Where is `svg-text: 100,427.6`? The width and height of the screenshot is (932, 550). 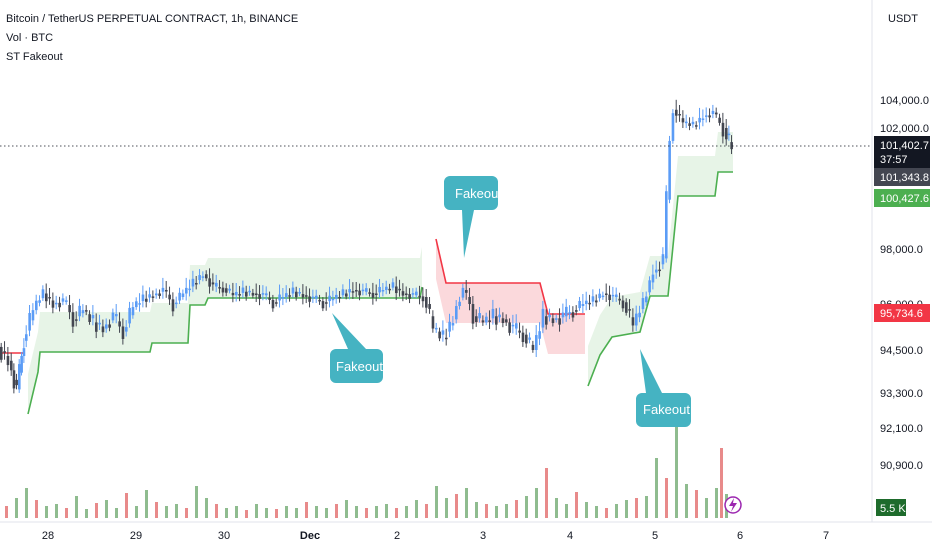 svg-text: 100,427.6 is located at coordinates (904, 199).